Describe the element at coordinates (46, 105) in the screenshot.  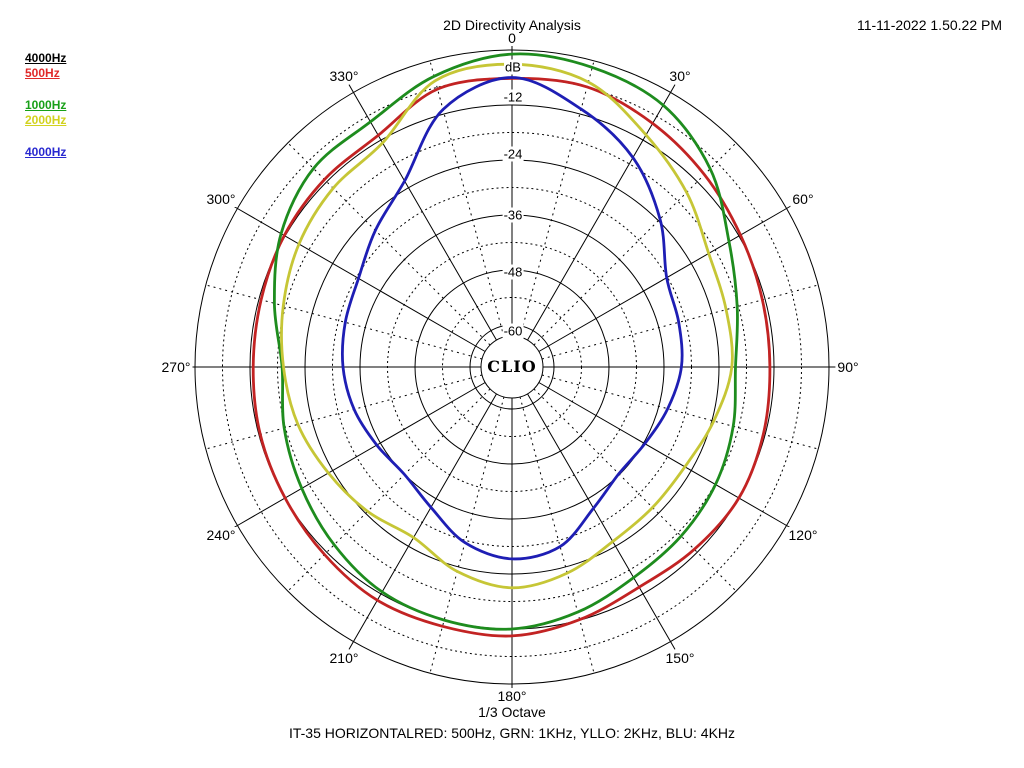
I see `legend-item-1000hz: 1000Hz` at that location.